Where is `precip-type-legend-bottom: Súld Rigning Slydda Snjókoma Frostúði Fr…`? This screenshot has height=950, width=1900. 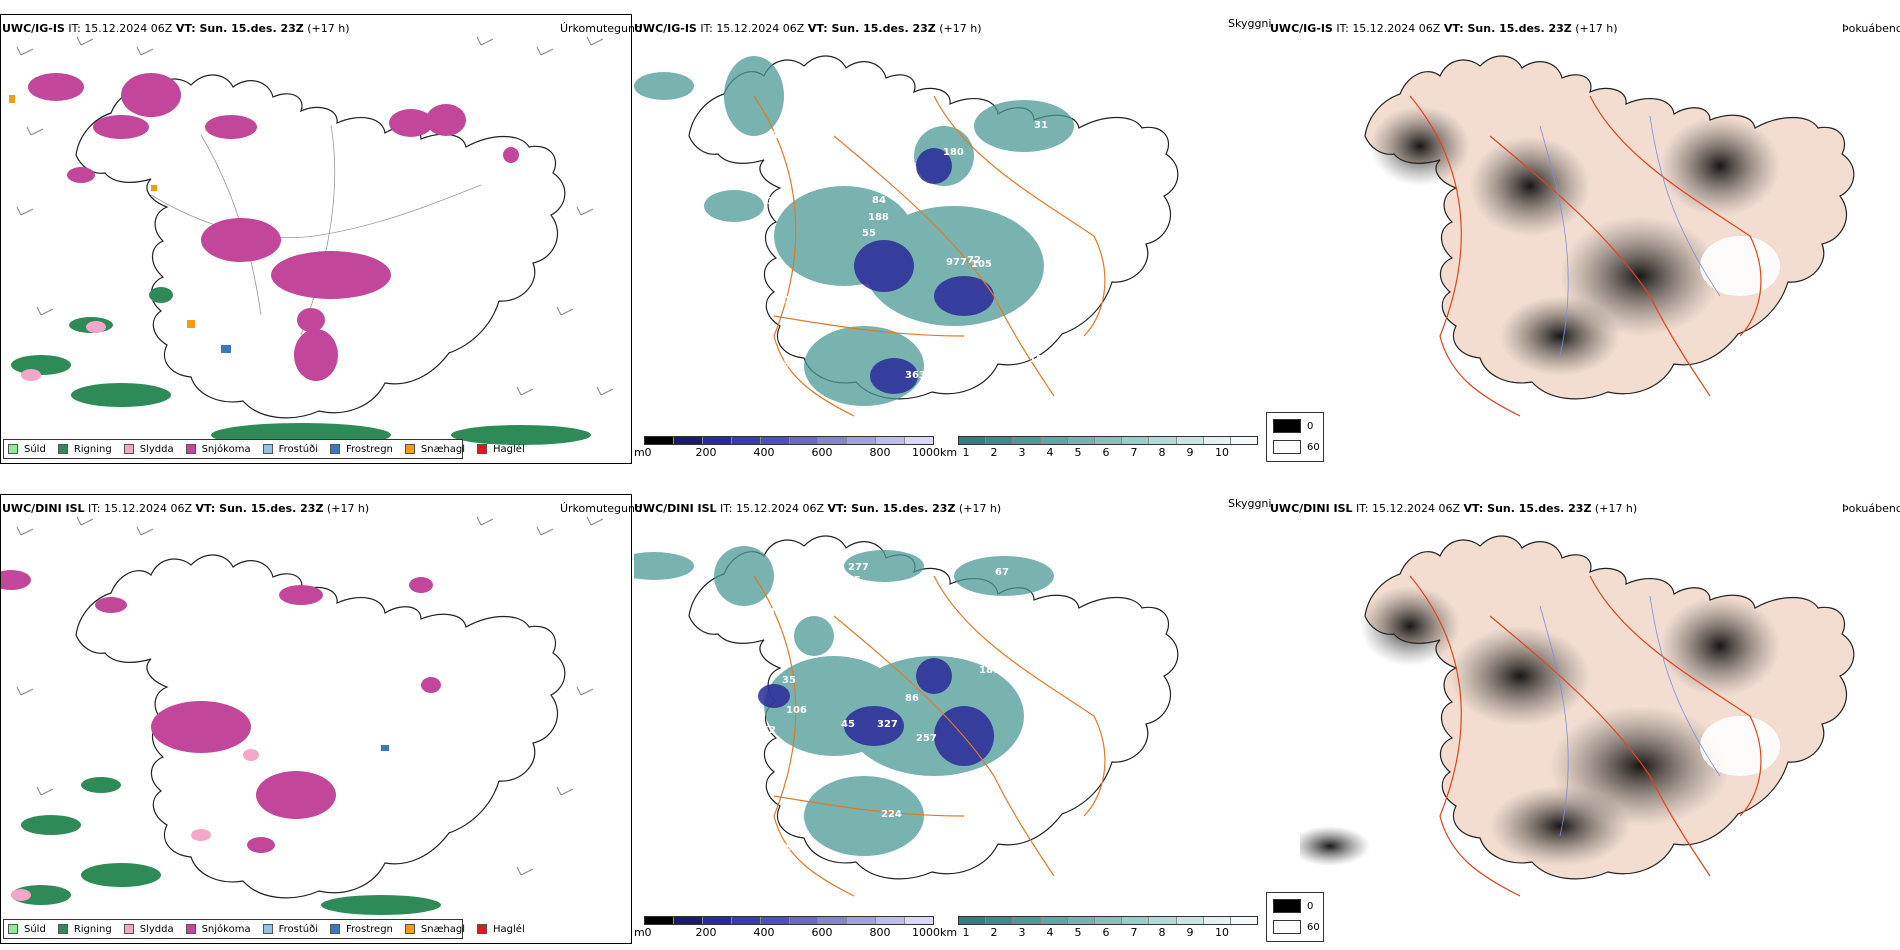
precip-type-legend-bottom: Súld Rigning Slydda Snjókoma Frostúði Fr… is located at coordinates (264, 929).